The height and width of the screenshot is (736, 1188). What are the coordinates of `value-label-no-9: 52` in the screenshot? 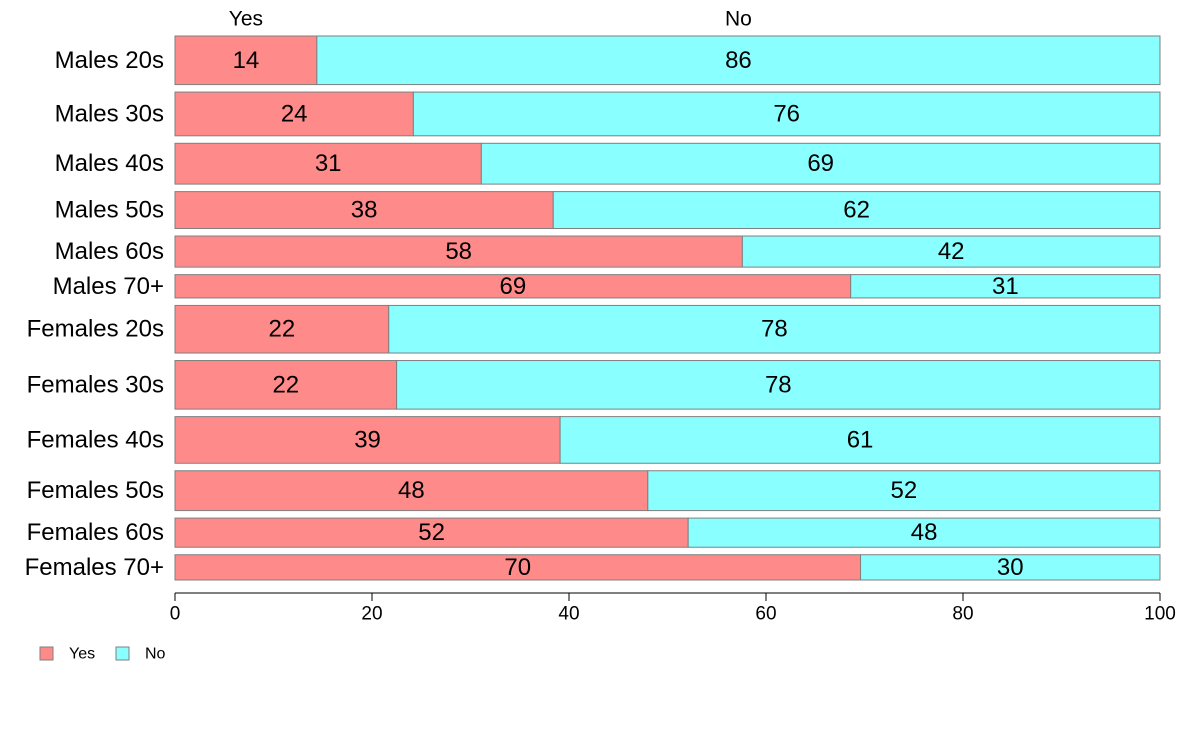 It's located at (904, 490).